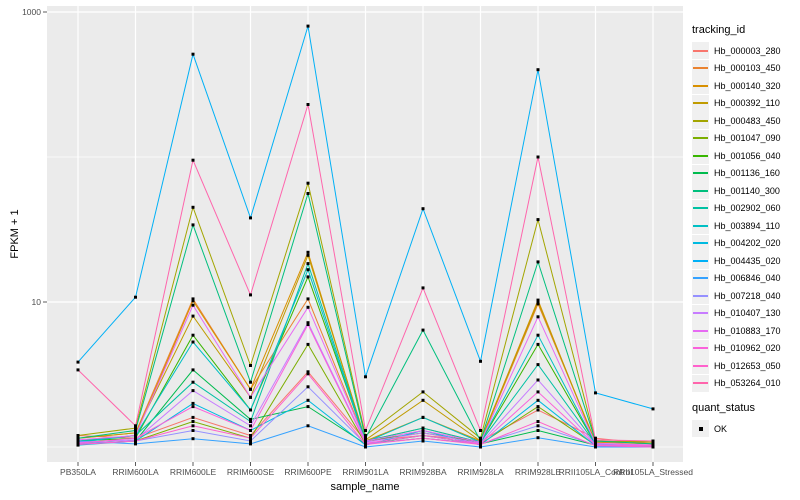 The image size is (800, 500). Describe the element at coordinates (747, 208) in the screenshot. I see `legend-entry-label: Hb_002902_060` at that location.